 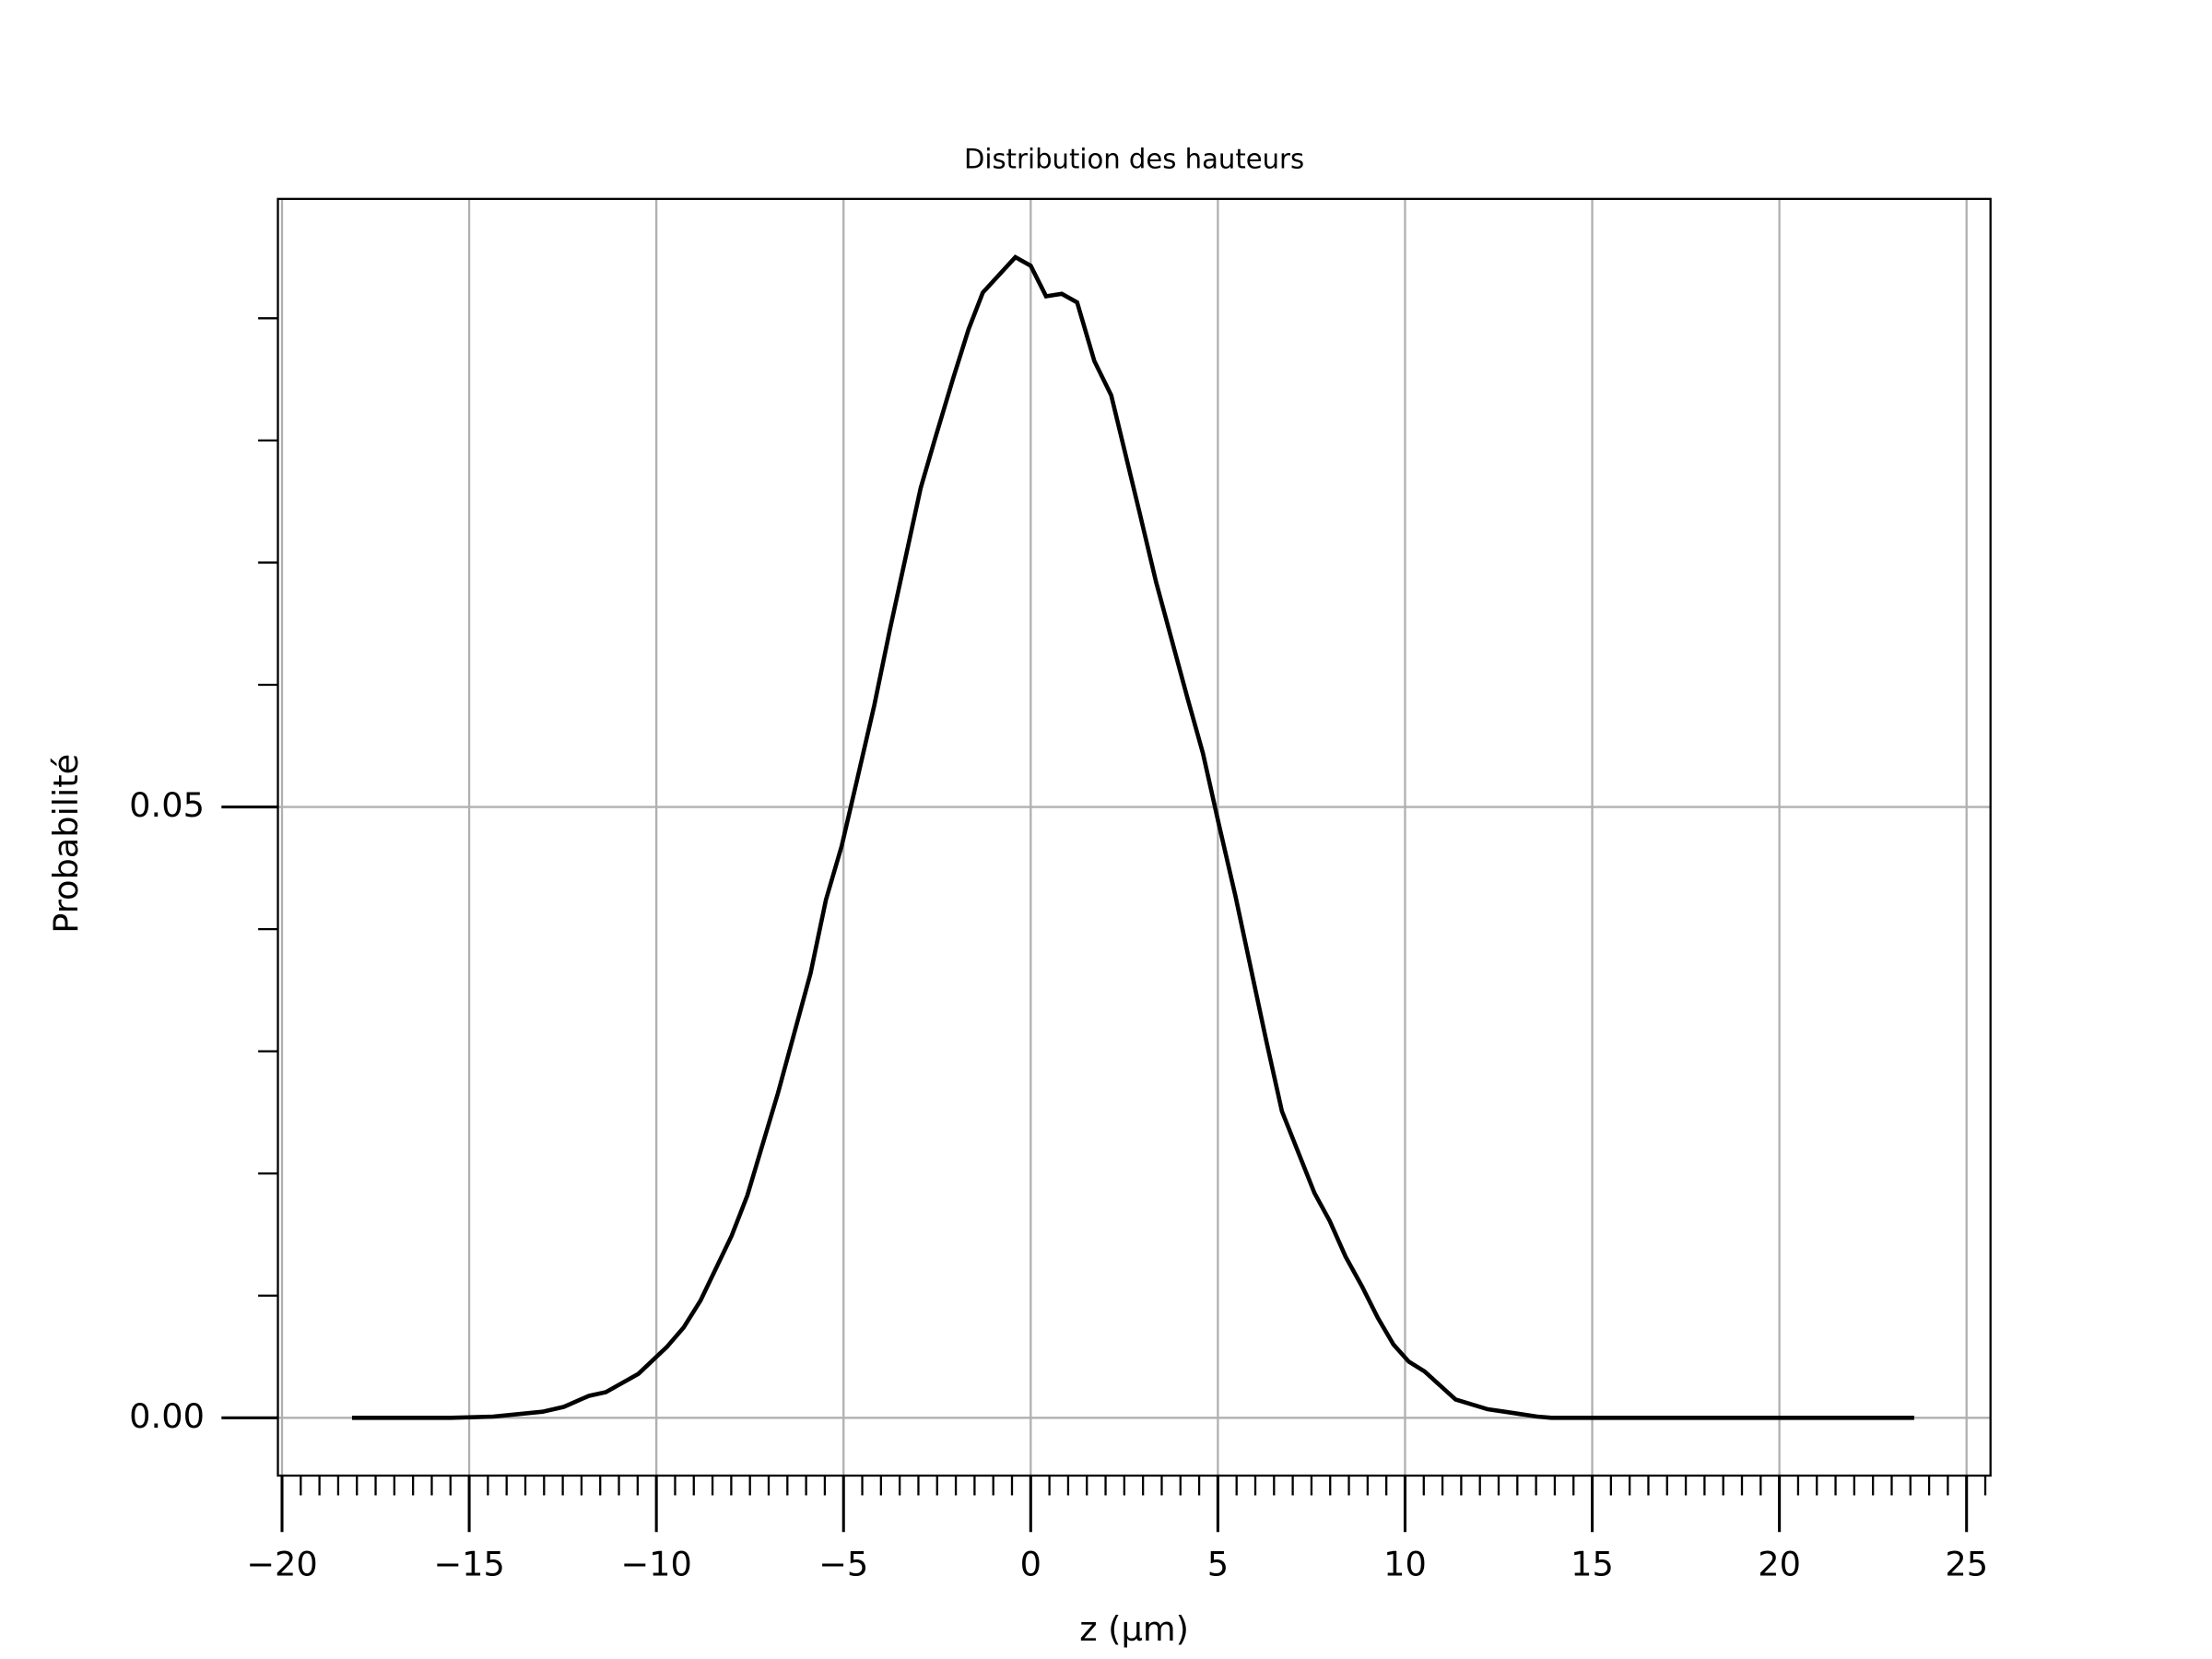 I want to click on x-tick-label: 5, so click(x=1218, y=1563).